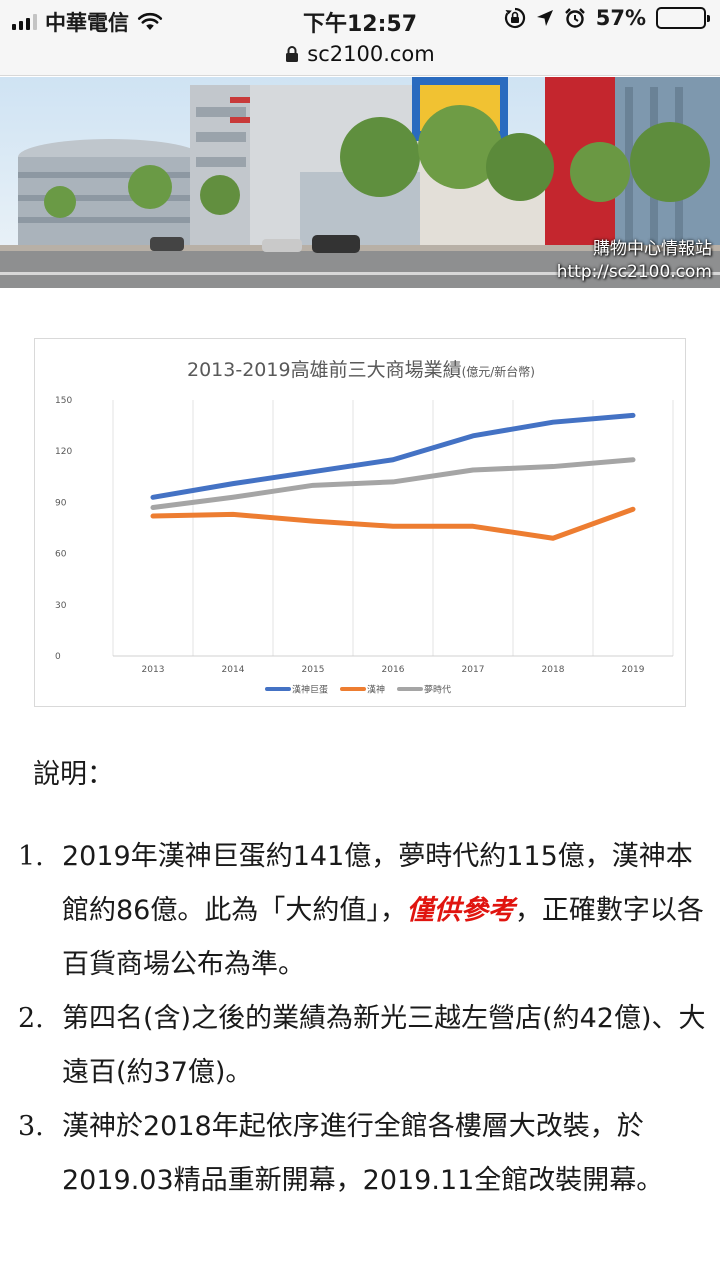  I want to click on chart-x-tick-label: 2018, so click(553, 670).